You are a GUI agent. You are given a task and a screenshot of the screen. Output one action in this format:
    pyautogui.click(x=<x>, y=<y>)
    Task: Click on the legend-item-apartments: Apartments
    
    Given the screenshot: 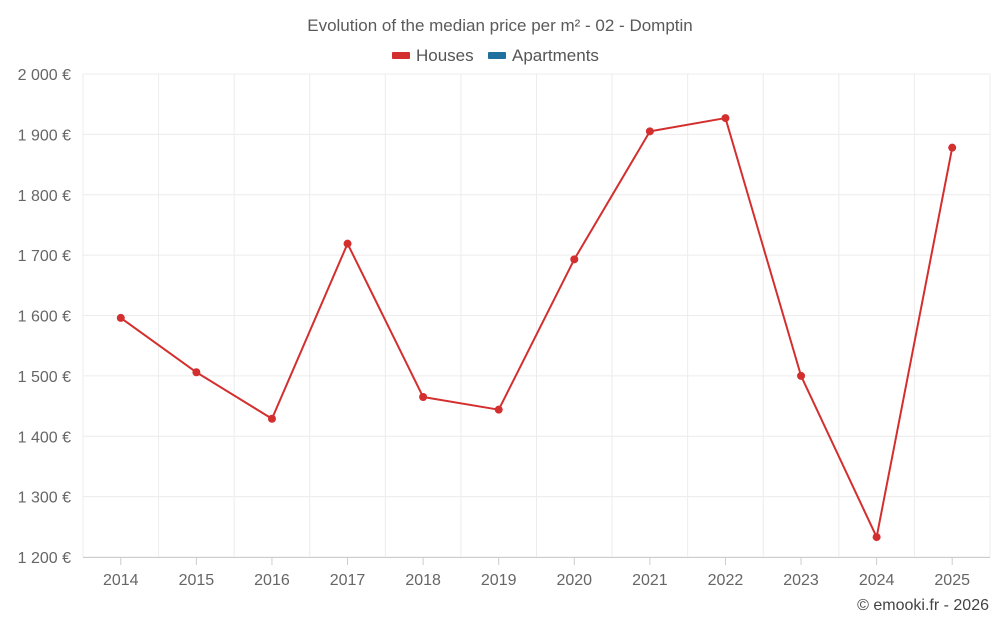 What is the action you would take?
    pyautogui.click(x=543, y=55)
    